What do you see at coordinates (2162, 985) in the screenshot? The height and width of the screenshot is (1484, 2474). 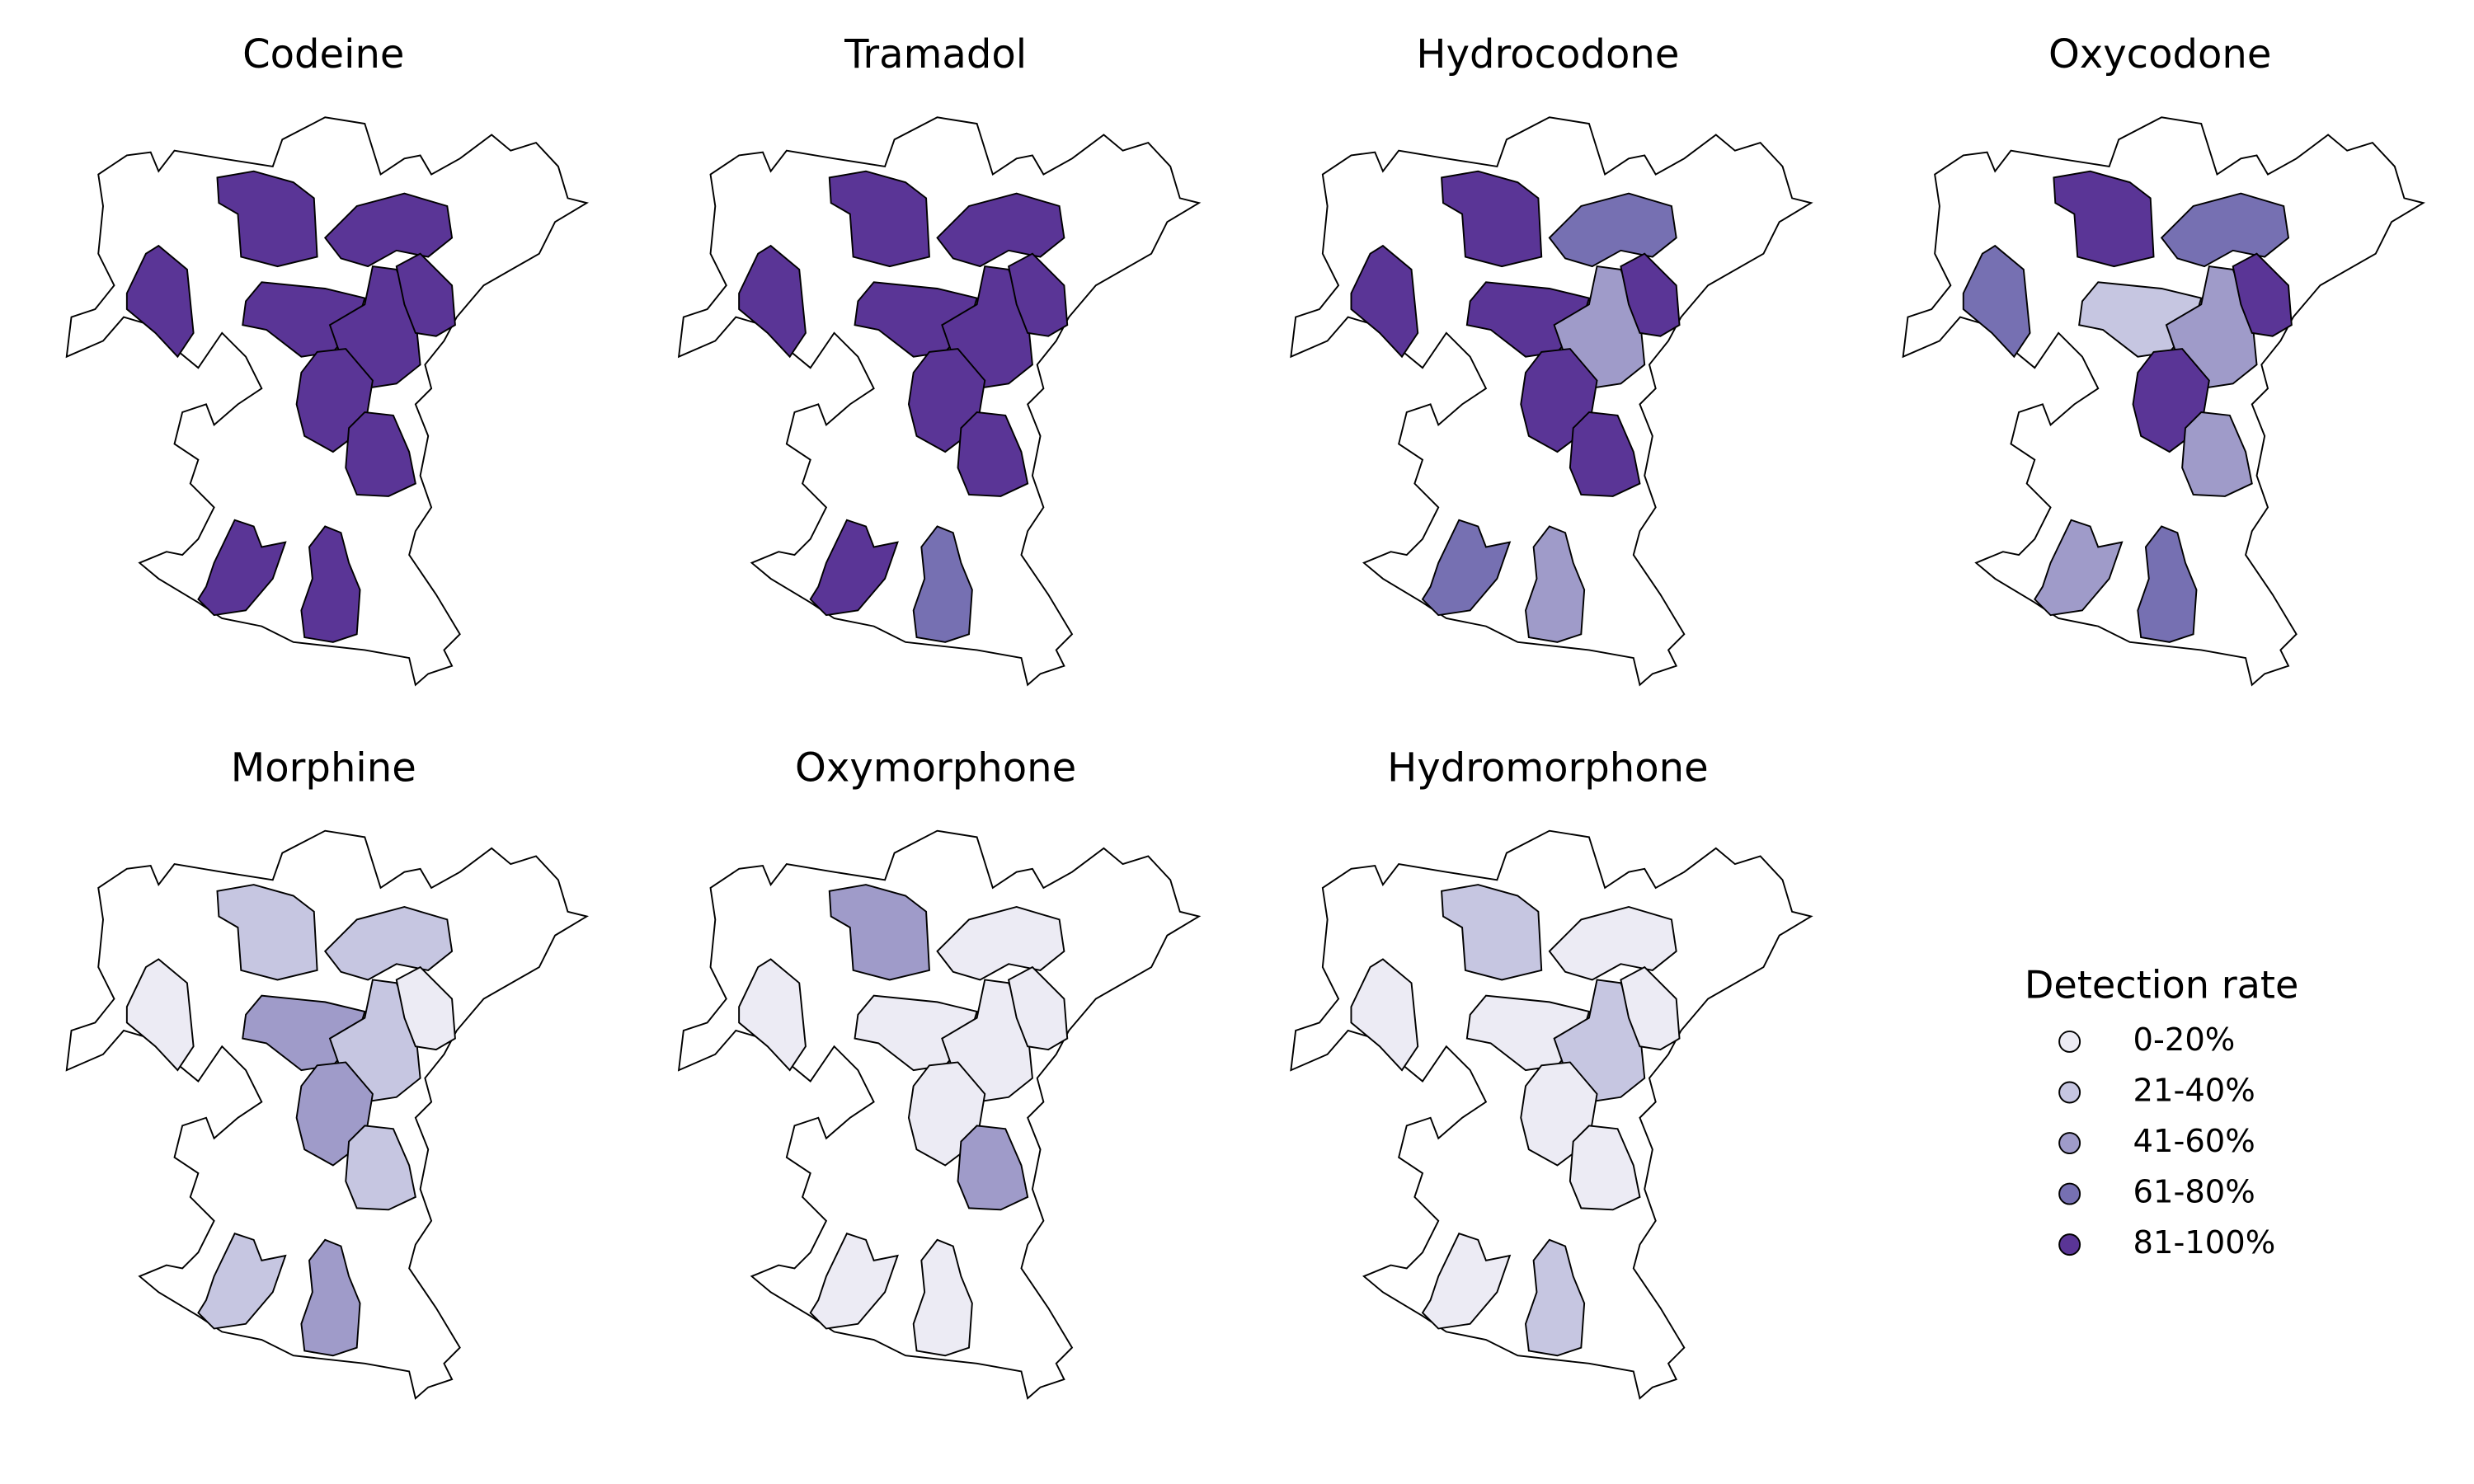 I see `legend-title: Detection rate` at bounding box center [2162, 985].